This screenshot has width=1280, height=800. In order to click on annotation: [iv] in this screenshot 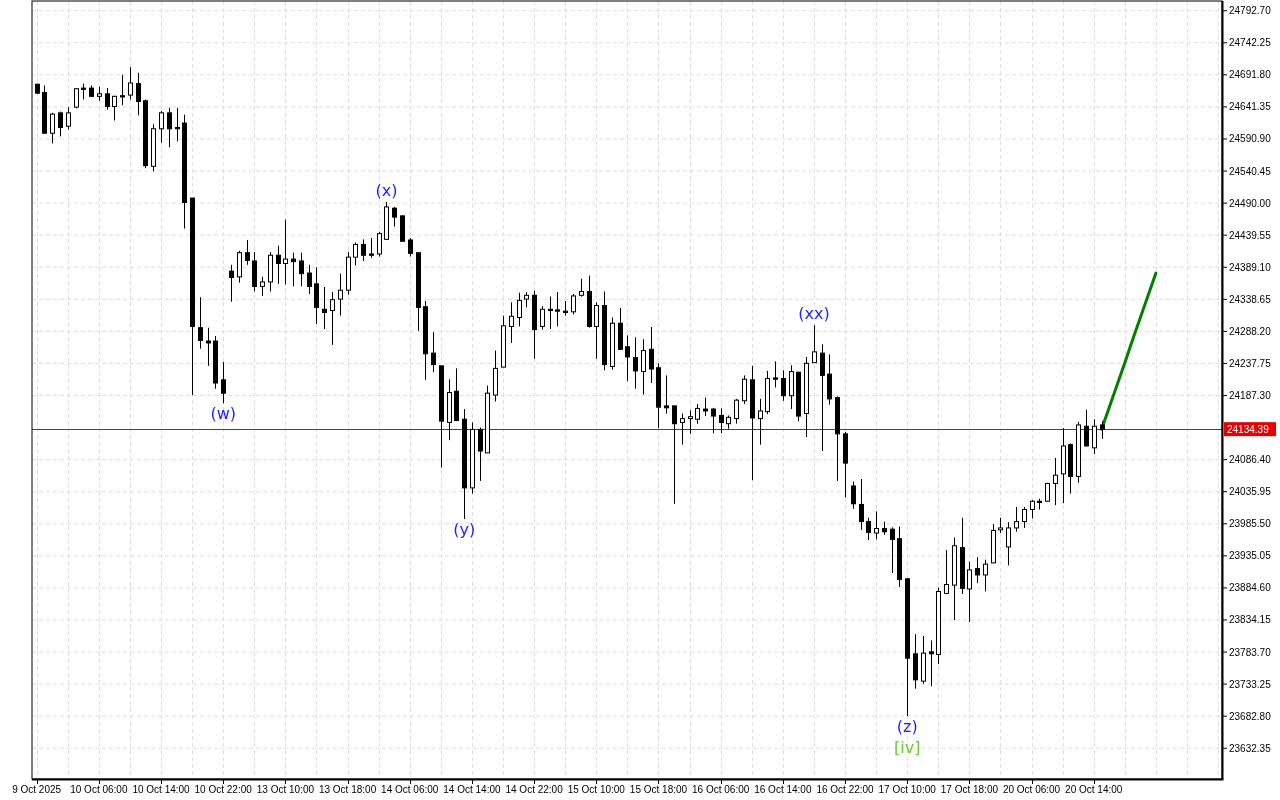, I will do `click(907, 748)`.